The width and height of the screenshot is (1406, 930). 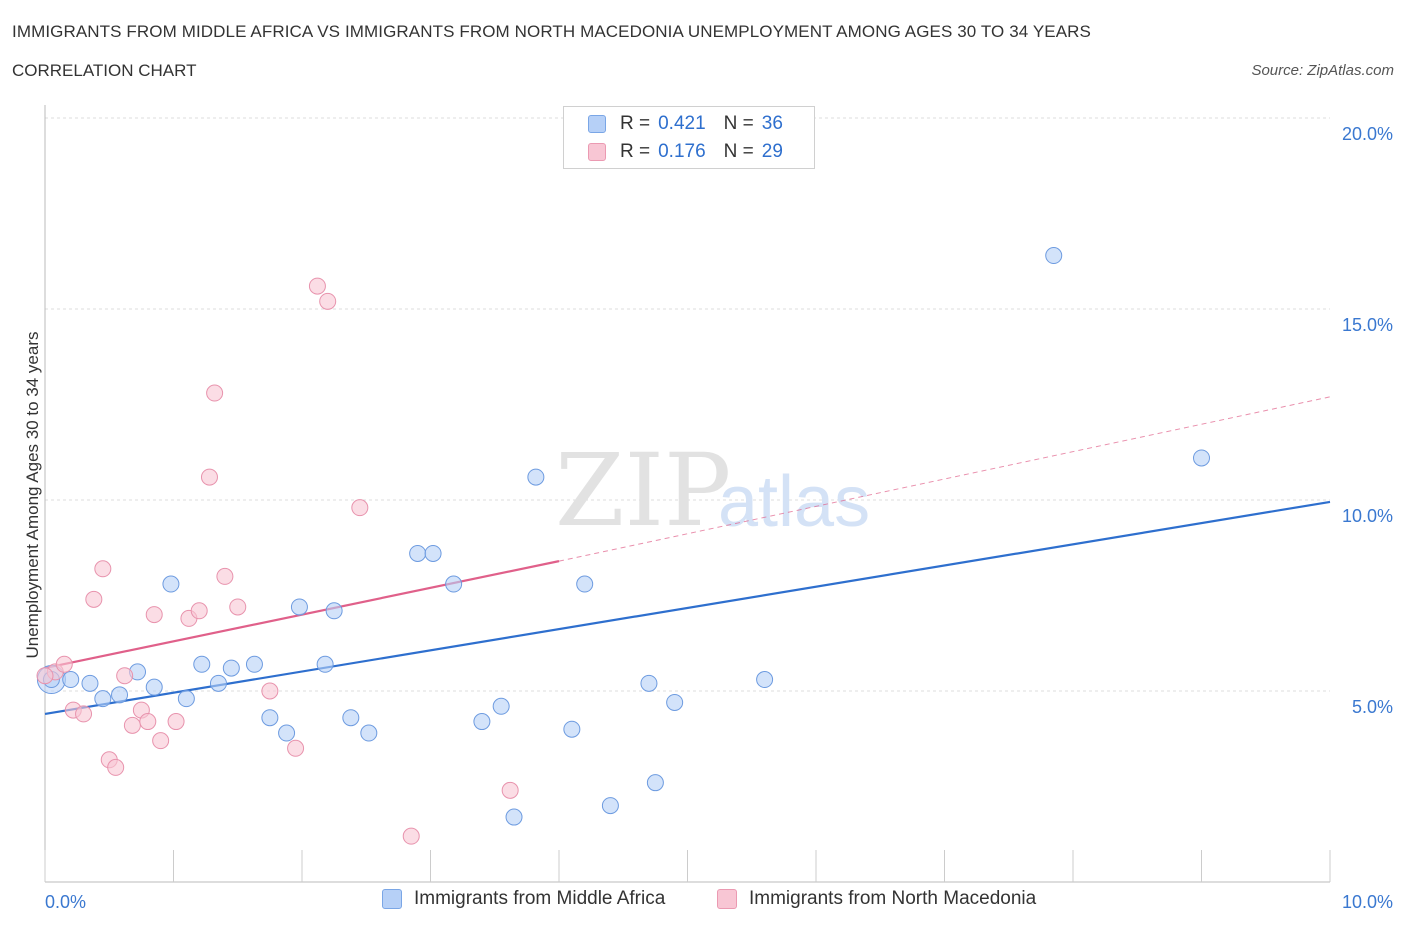 I want to click on legend-r-value-blue: 0.421, so click(x=682, y=123).